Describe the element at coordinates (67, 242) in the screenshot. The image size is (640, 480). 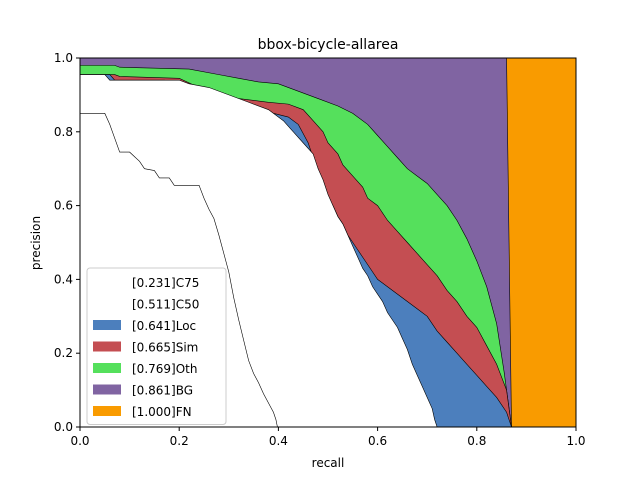
I see `y-axis: 0.0 0.2 0.4 0.6 0.8 1.0` at that location.